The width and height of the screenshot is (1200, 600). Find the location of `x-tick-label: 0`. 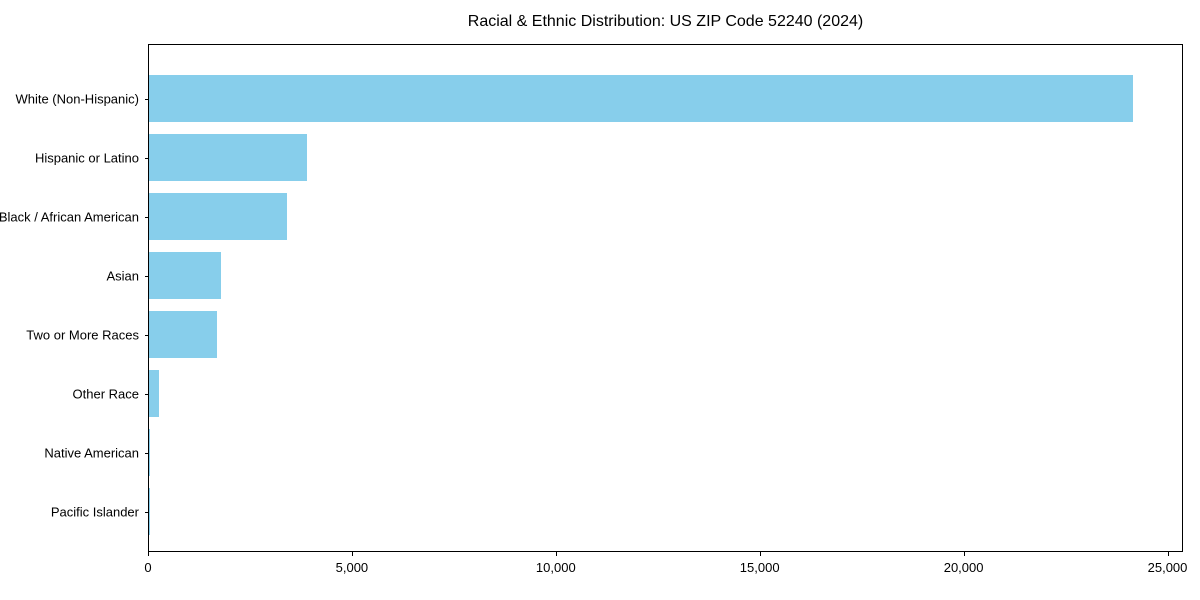

x-tick-label: 0 is located at coordinates (148, 567).